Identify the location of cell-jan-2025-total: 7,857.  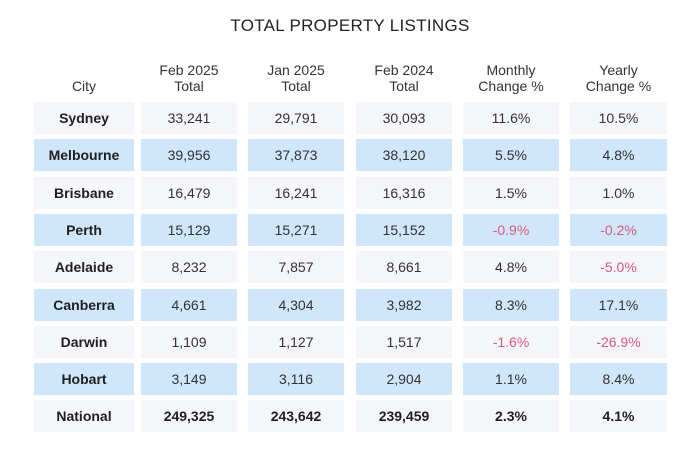
(296, 267).